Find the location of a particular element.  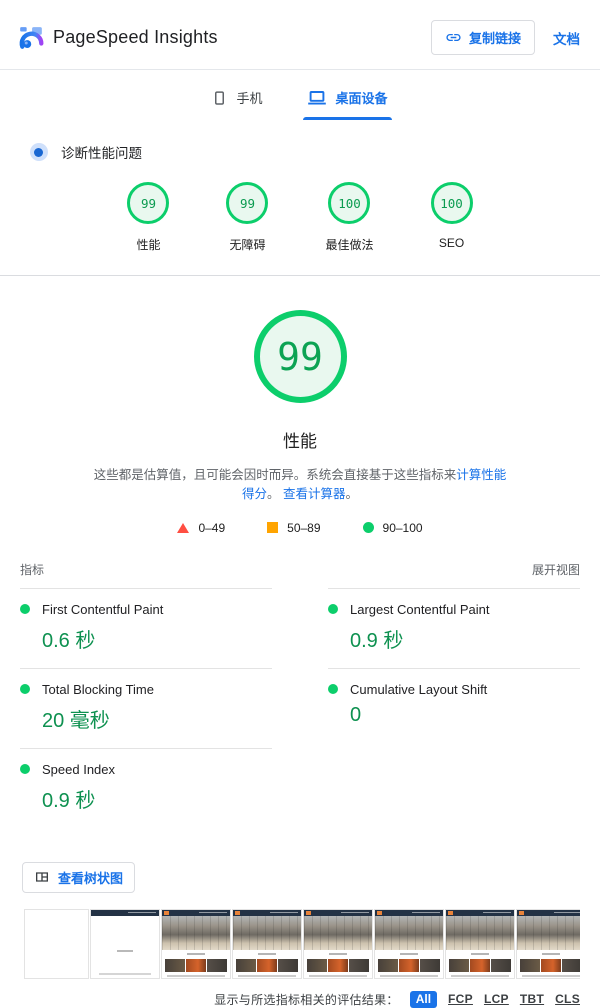

metric-value: 0 is located at coordinates (356, 714).